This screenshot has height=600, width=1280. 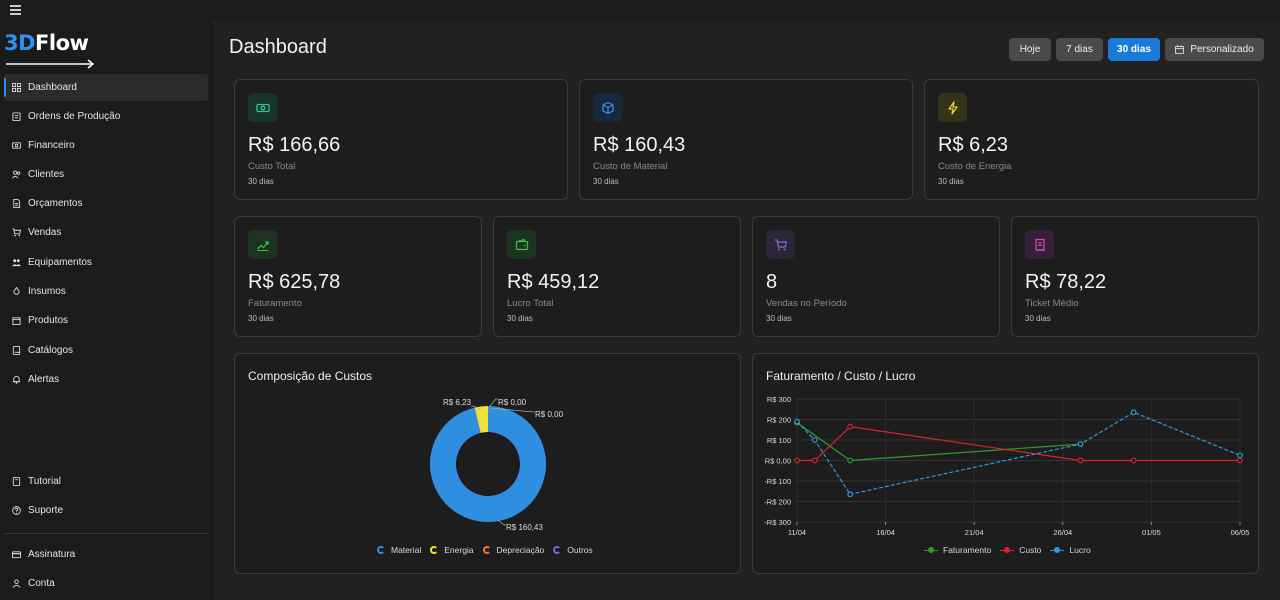 What do you see at coordinates (106, 554) in the screenshot?
I see `sidebar-item-assinatura: Assinatura` at bounding box center [106, 554].